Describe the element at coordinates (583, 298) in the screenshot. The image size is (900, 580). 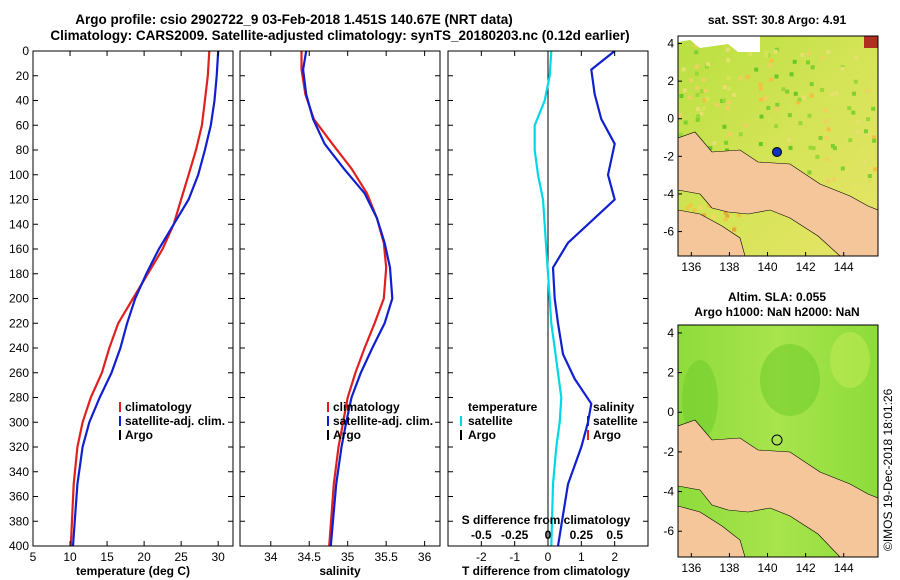
I see `series-line-salinity-satellite` at that location.